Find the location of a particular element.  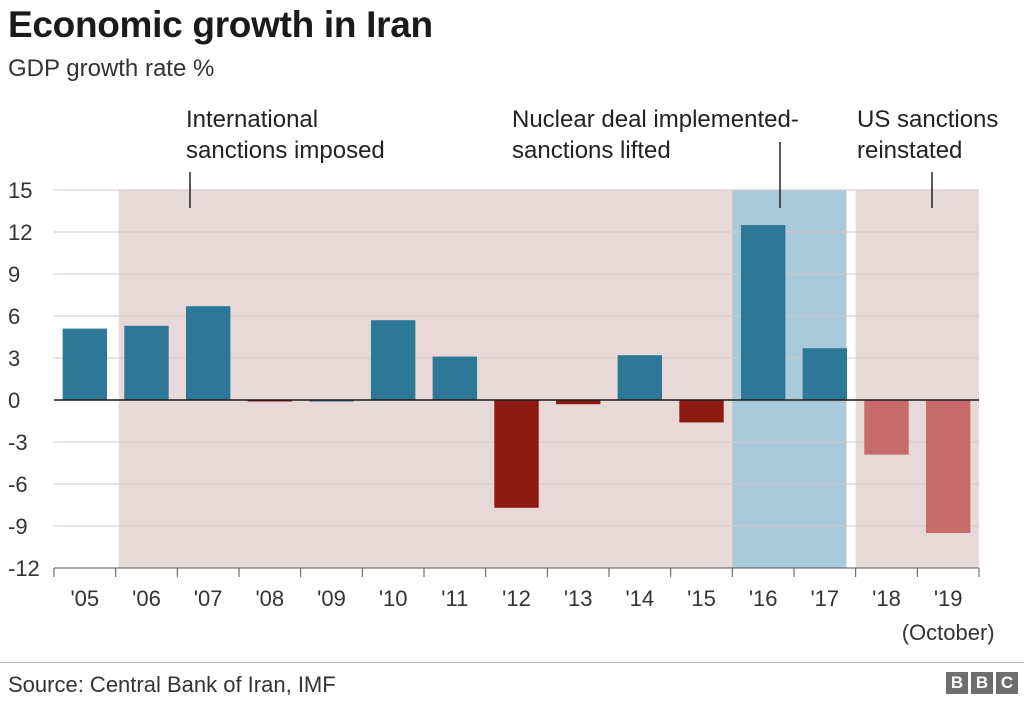

y-tick-label: -9 is located at coordinates (18, 526).